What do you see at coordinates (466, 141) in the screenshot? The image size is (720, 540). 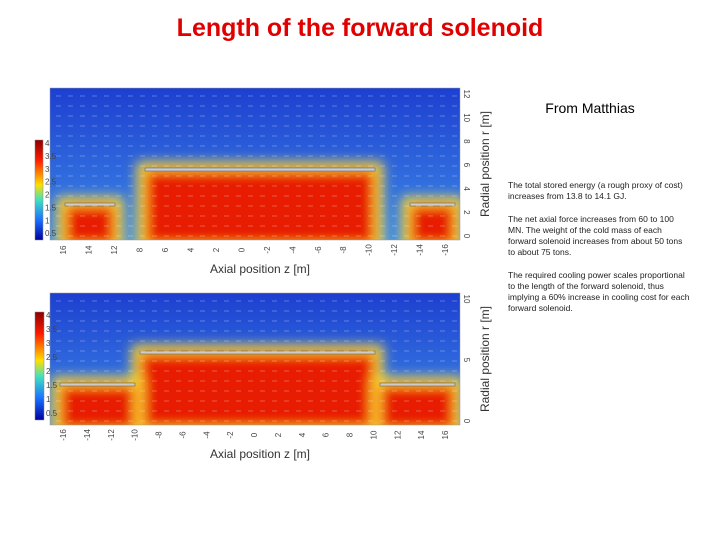 I see `r-tick-label: 8` at bounding box center [466, 141].